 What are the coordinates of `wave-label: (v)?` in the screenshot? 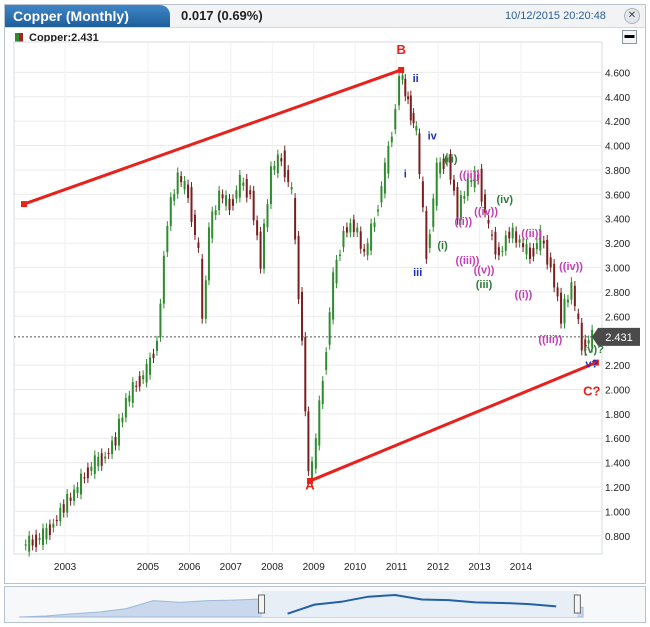 It's located at (594, 350).